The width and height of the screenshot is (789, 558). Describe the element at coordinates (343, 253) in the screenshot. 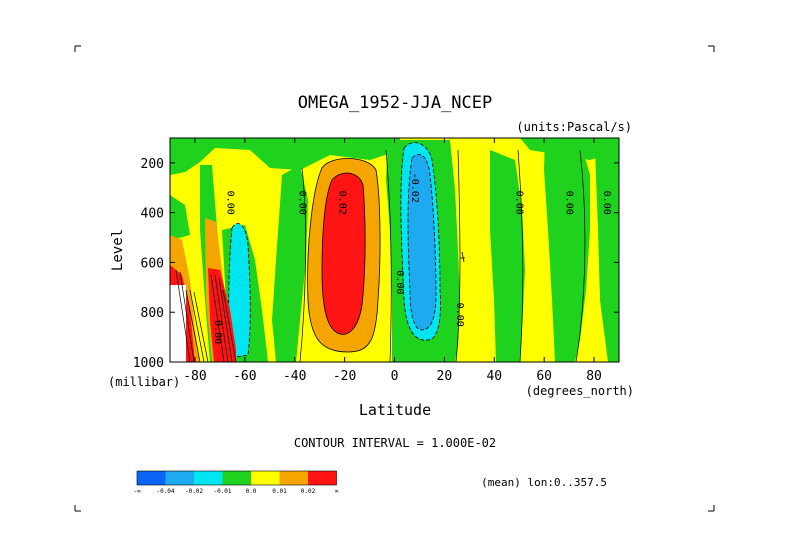

I see `red-region-south` at that location.